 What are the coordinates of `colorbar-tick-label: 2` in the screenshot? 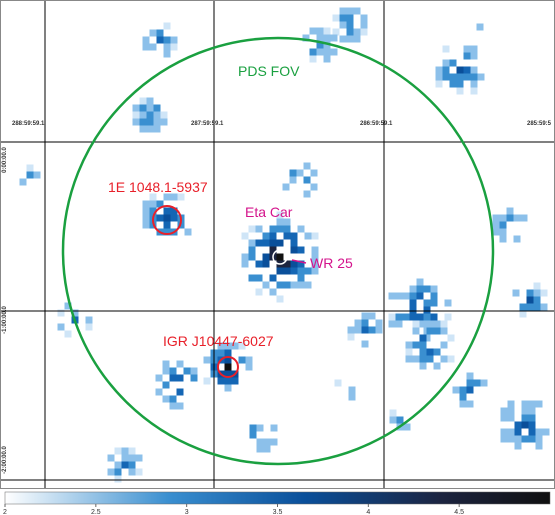 It's located at (5, 512).